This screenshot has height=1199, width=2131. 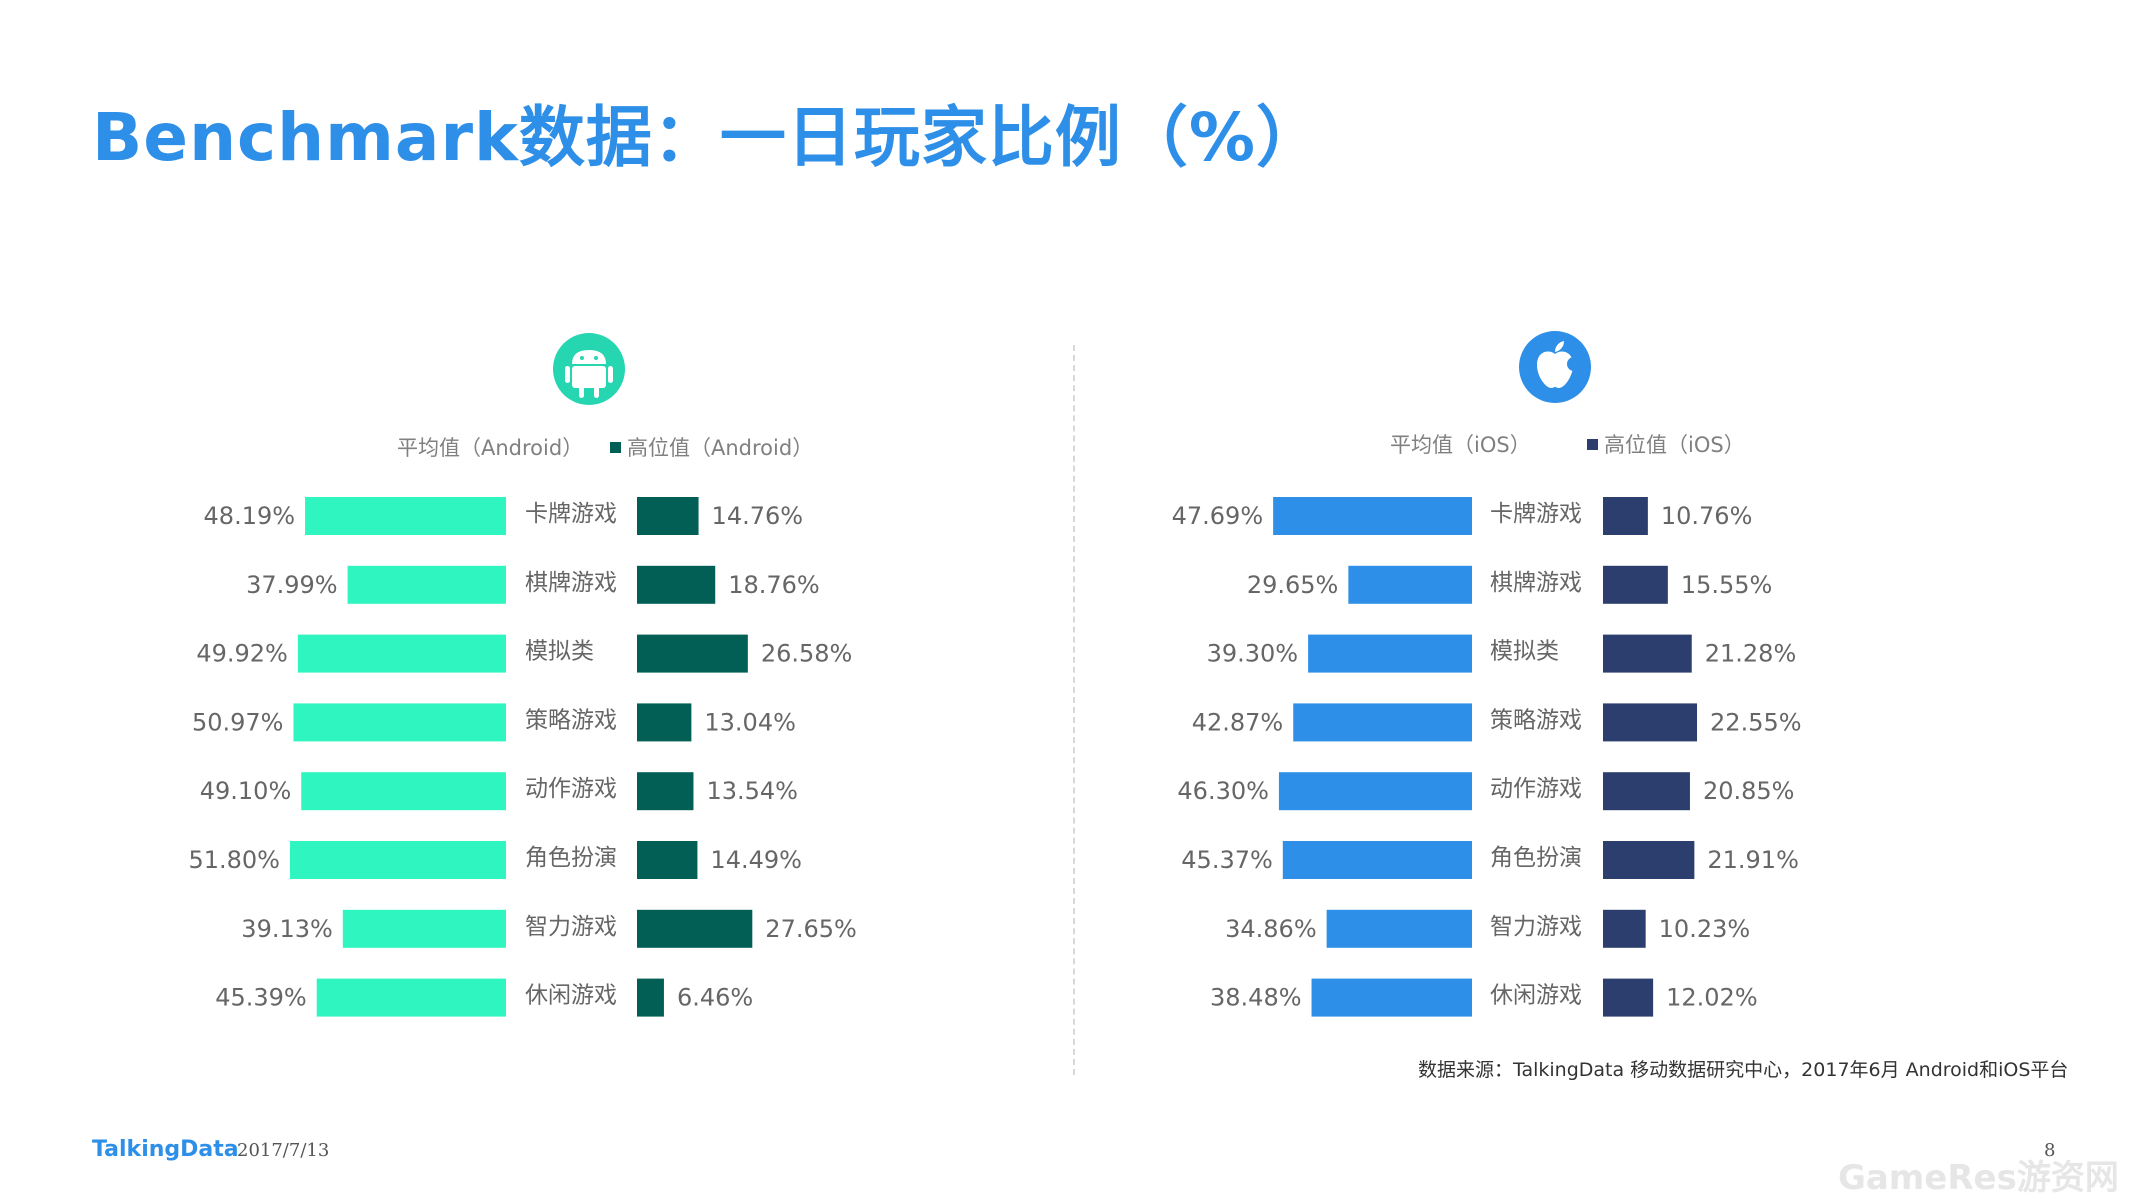 What do you see at coordinates (1536, 789) in the screenshot?
I see `ios-category-label: 动作游戏` at bounding box center [1536, 789].